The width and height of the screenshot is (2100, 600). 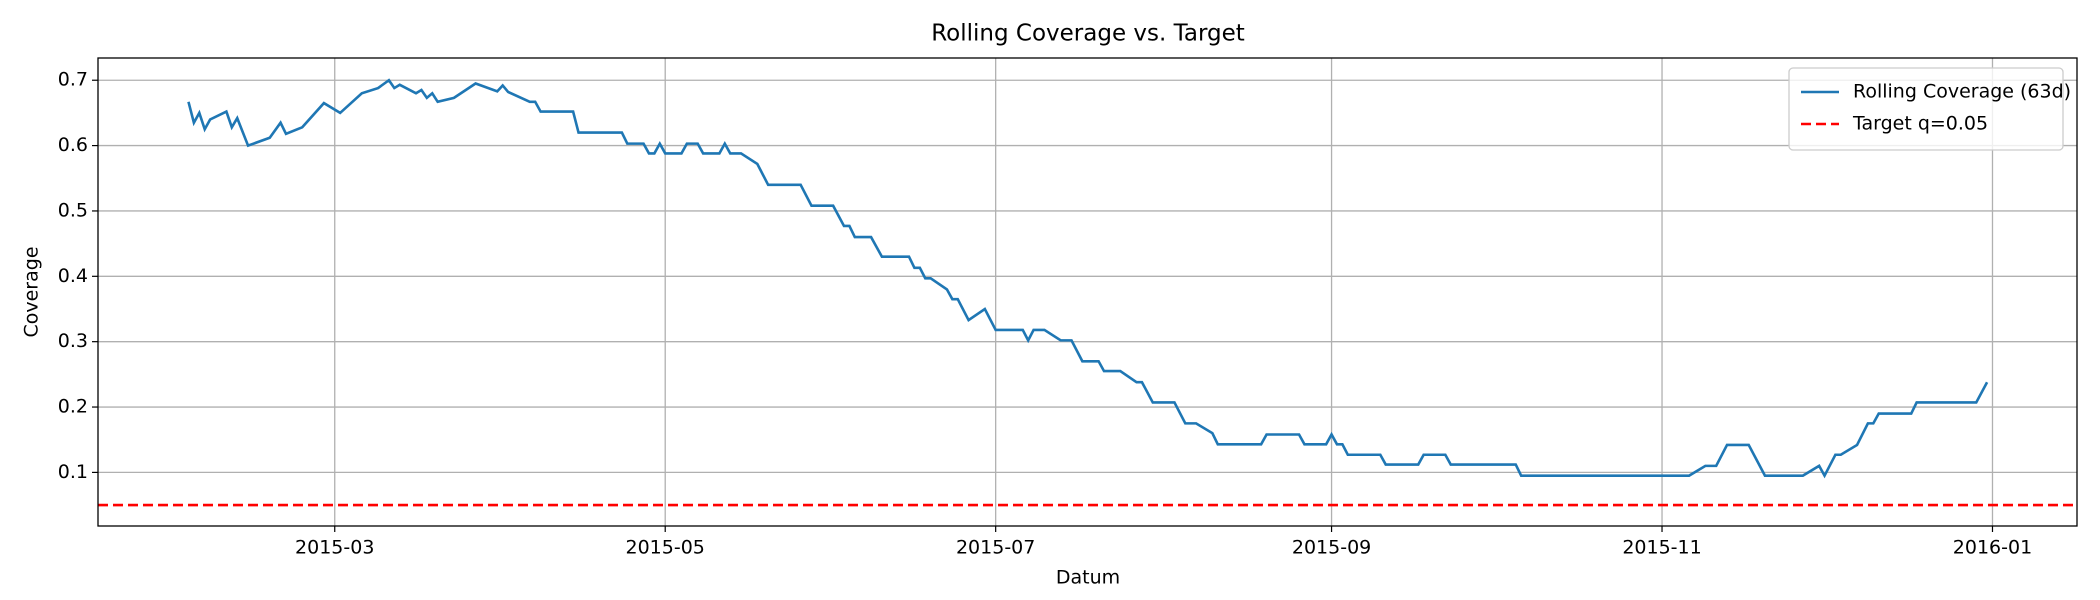 What do you see at coordinates (73, 210) in the screenshot?
I see `y-tick-label: 0.5` at bounding box center [73, 210].